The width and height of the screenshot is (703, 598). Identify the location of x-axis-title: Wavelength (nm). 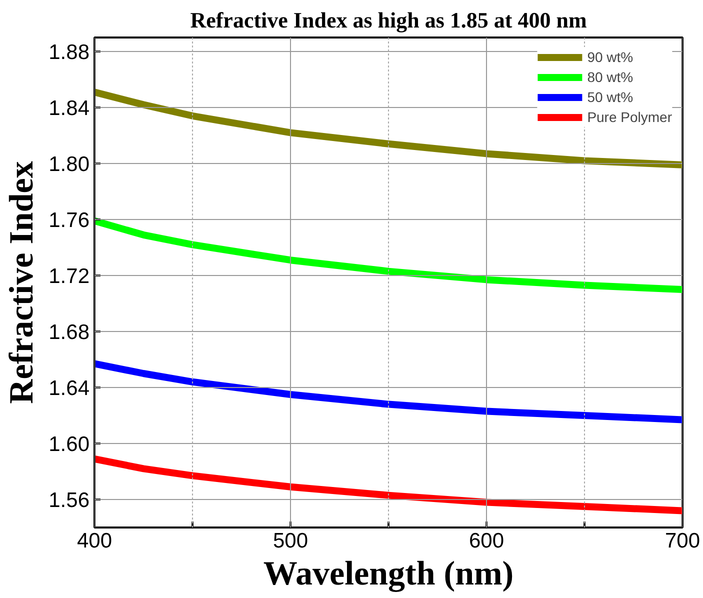
(388, 574).